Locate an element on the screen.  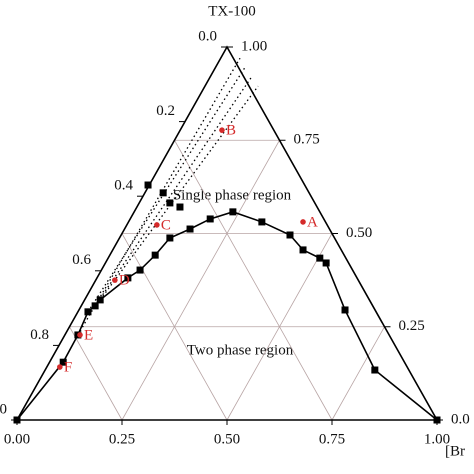
bottom-tick-label: 0.25 is located at coordinates (122, 439).